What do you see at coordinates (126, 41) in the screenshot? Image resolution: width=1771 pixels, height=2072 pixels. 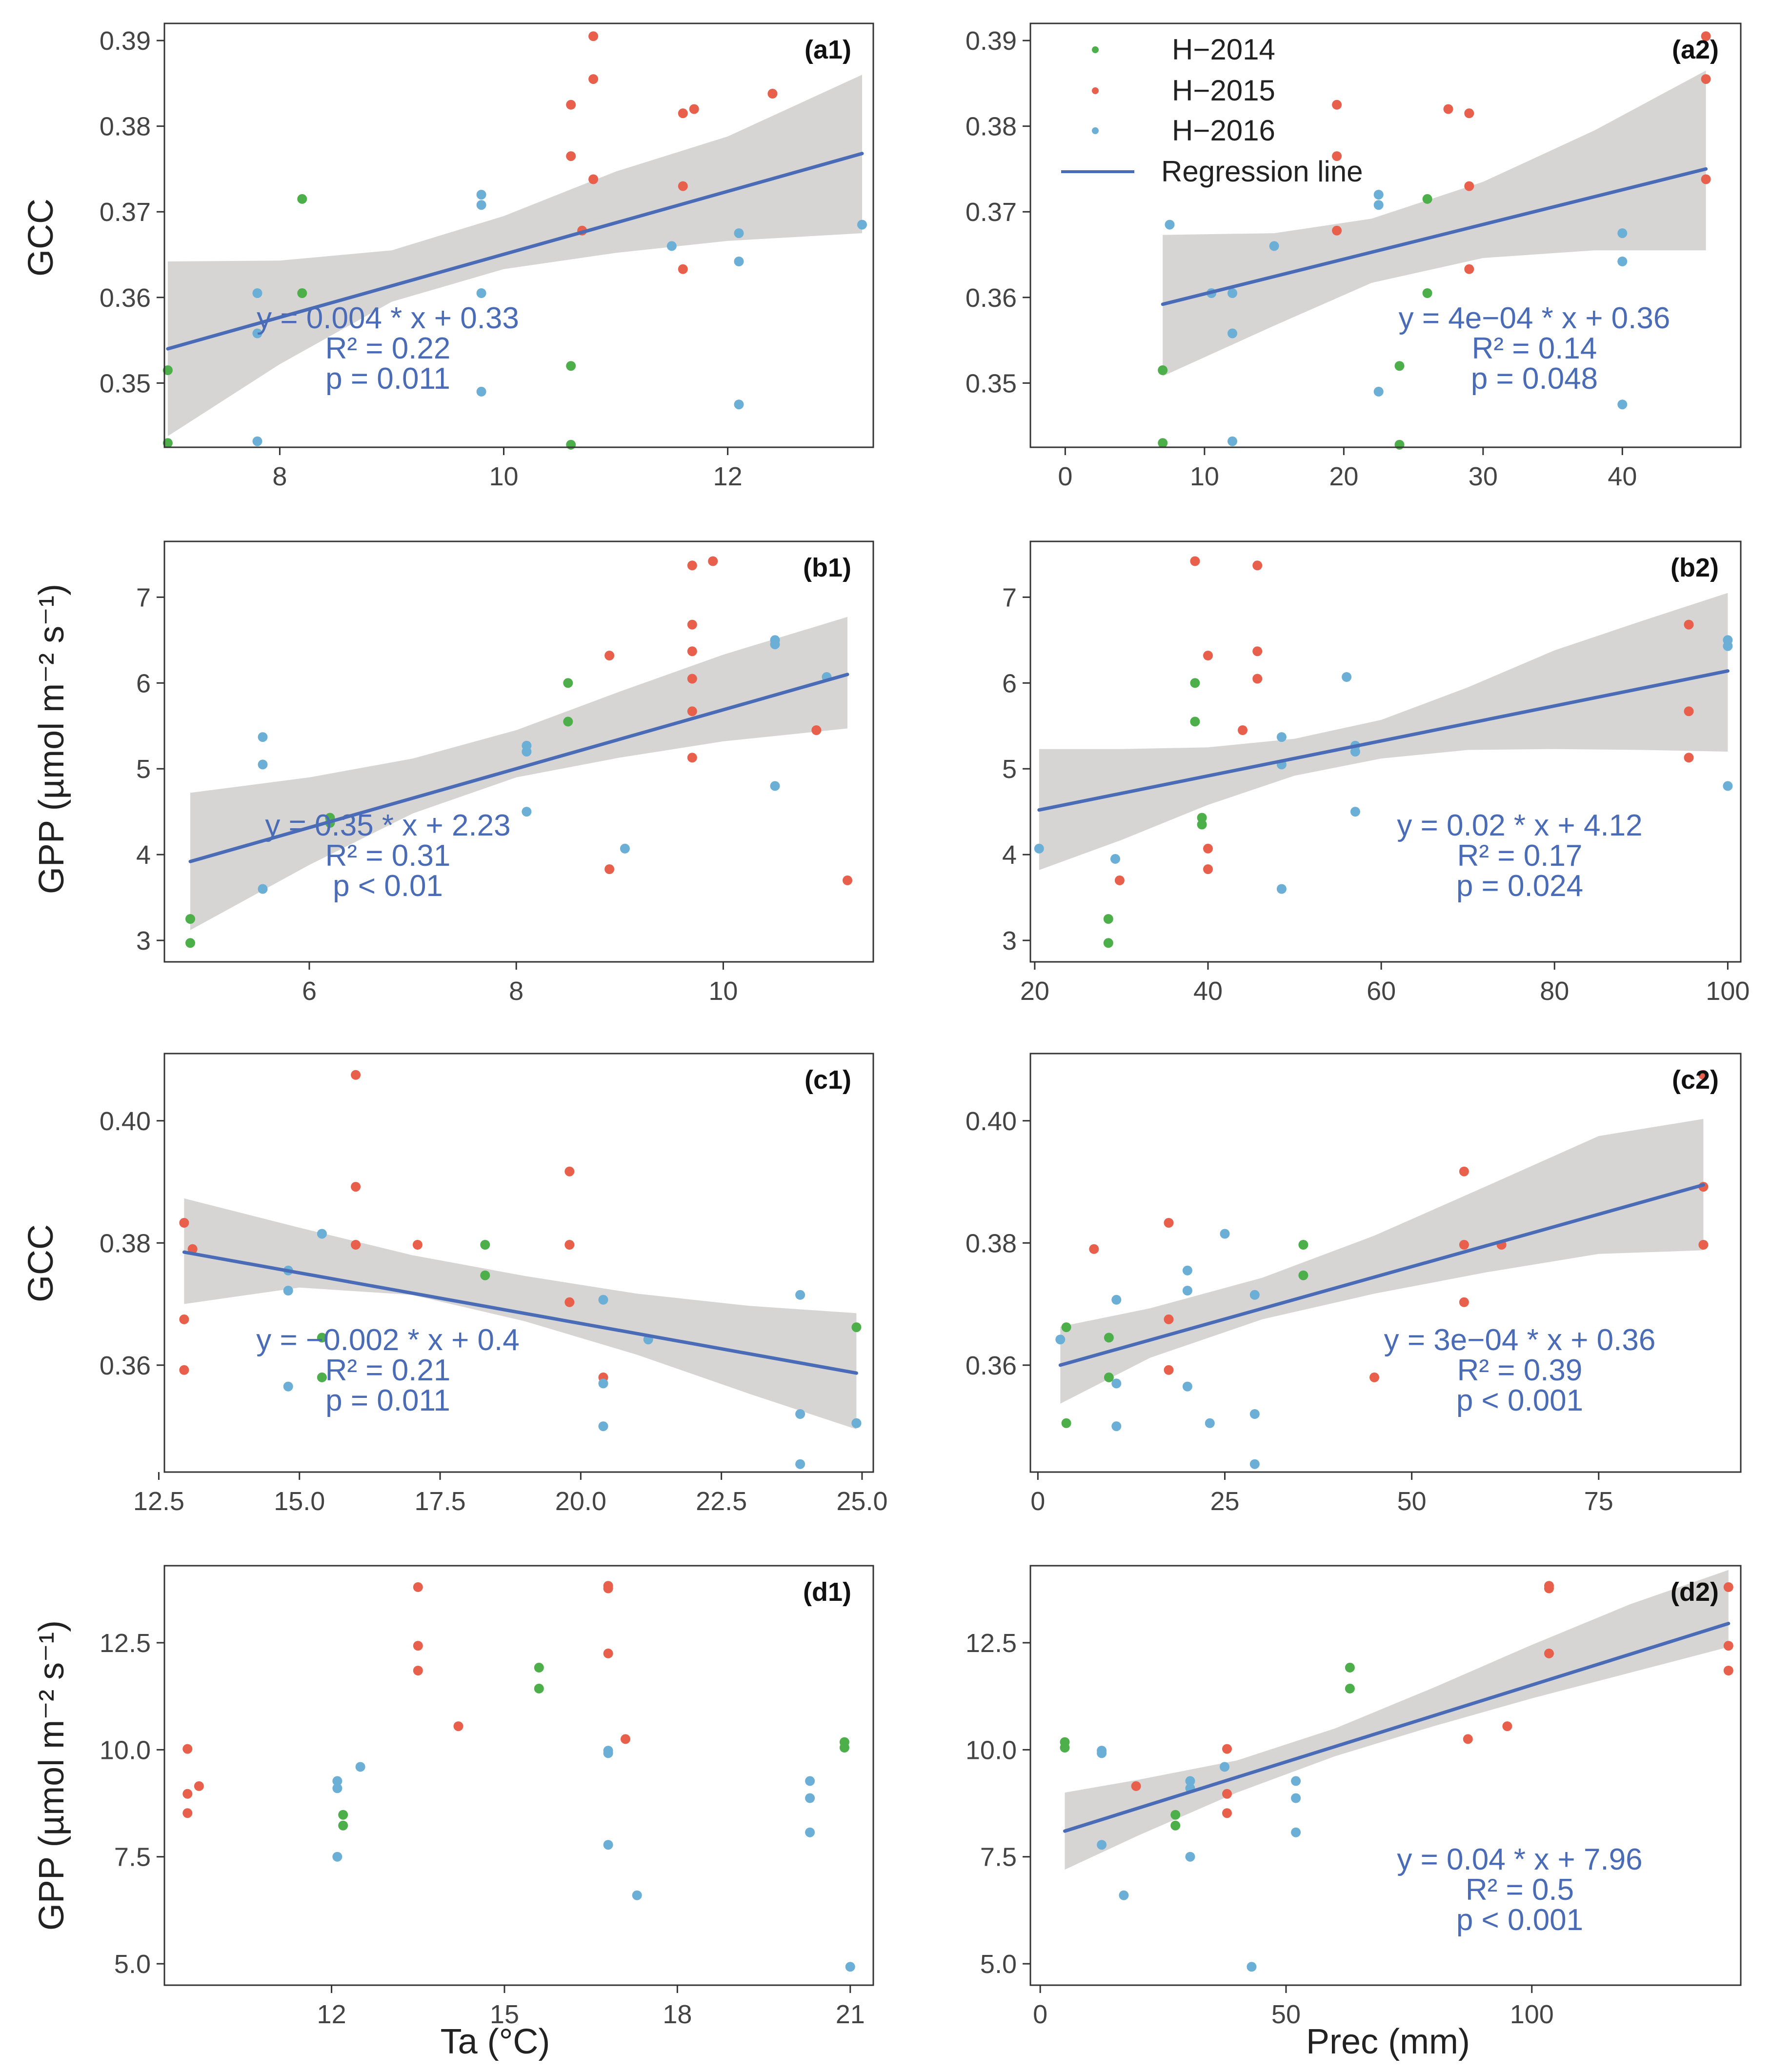 I see `y-tick-label: 0.39` at bounding box center [126, 41].